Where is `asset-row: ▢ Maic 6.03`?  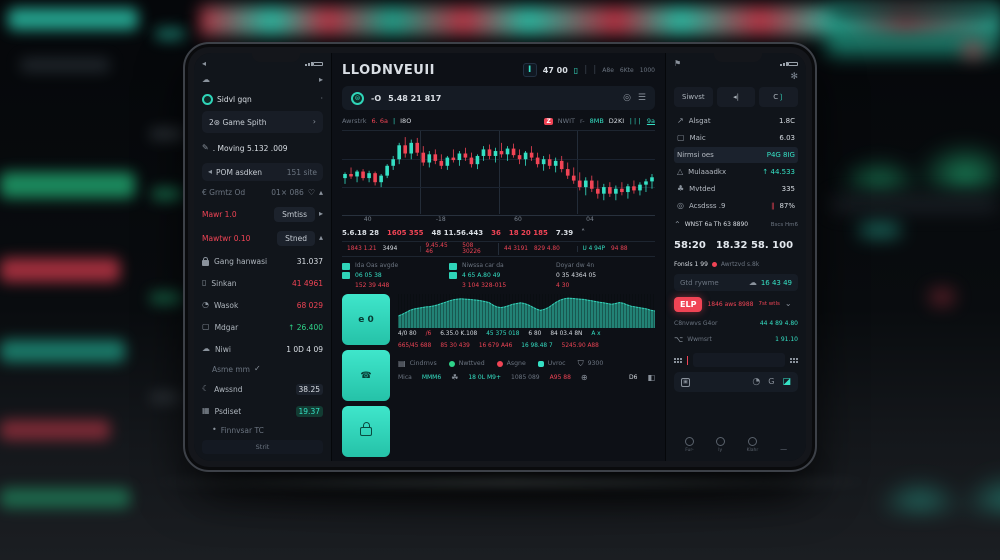
asset-row: ▢ Maic 6.03 is located at coordinates (736, 138).